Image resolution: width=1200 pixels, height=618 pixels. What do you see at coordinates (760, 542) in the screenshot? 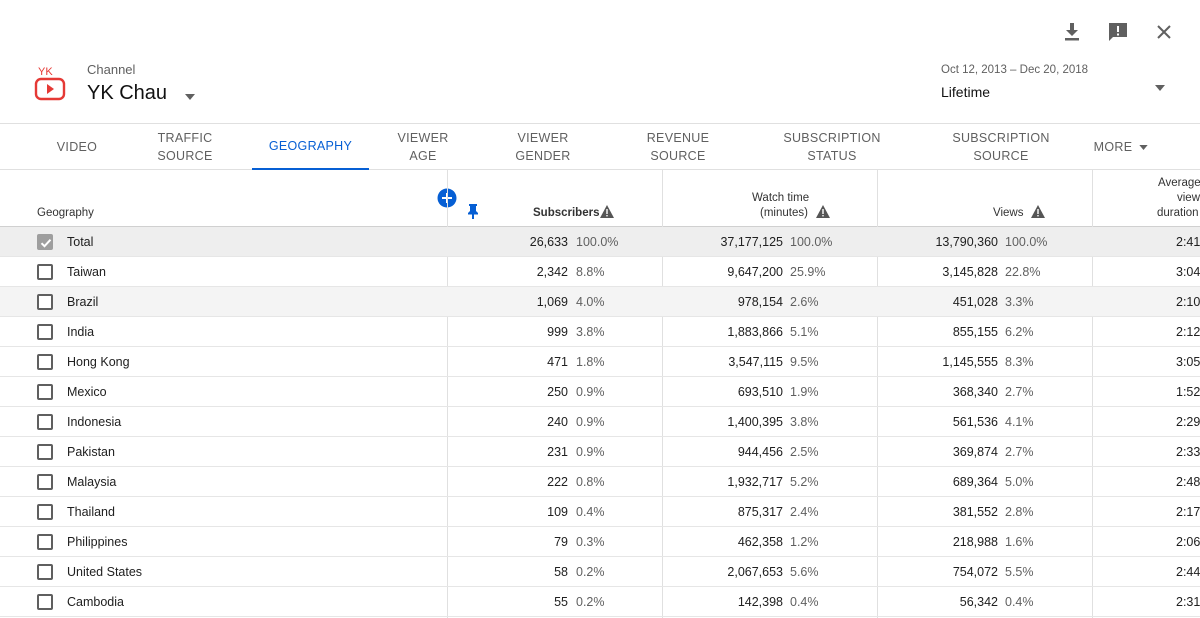
I see `watch-time-value: 462,358` at bounding box center [760, 542].